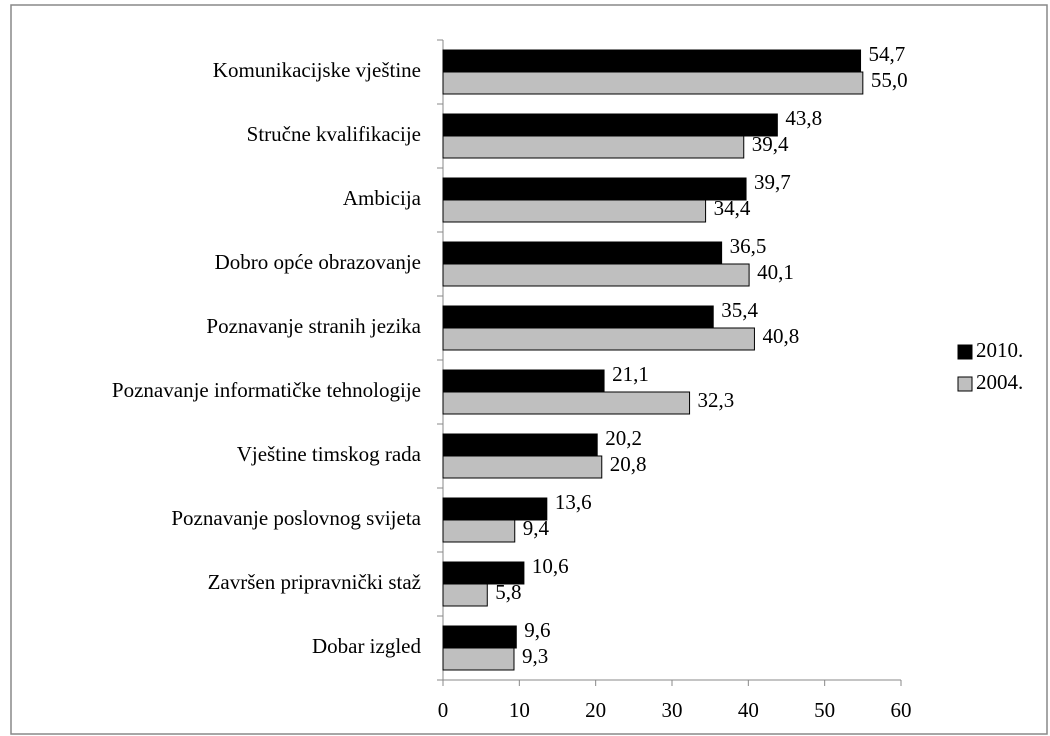 Image resolution: width=1050 pixels, height=736 pixels. What do you see at coordinates (780, 336) in the screenshot?
I see `value-label: 40,8` at bounding box center [780, 336].